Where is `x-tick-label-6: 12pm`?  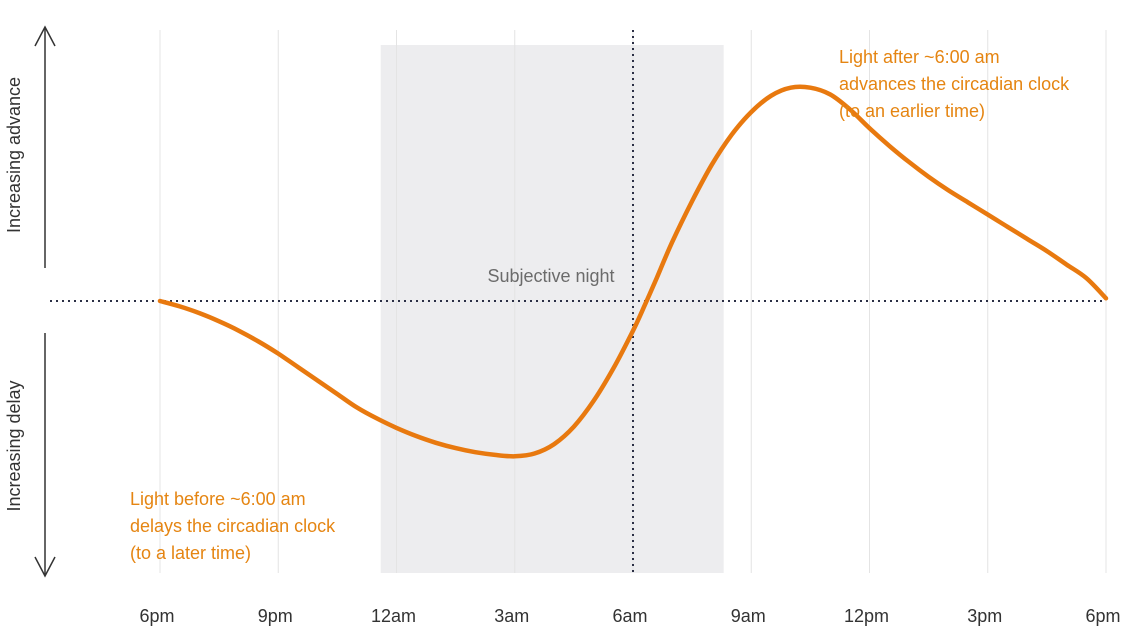
x-tick-label-6: 12pm is located at coordinates (866, 616).